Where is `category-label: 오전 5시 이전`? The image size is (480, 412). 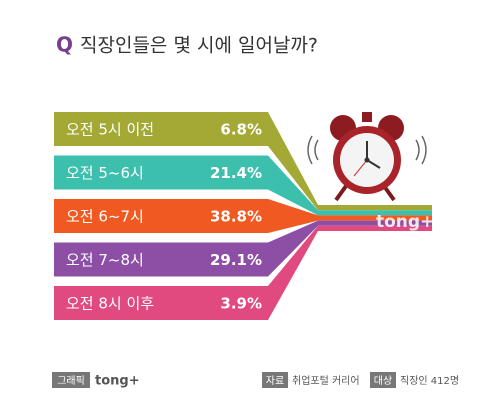 category-label: 오전 5시 이전 is located at coordinates (110, 130).